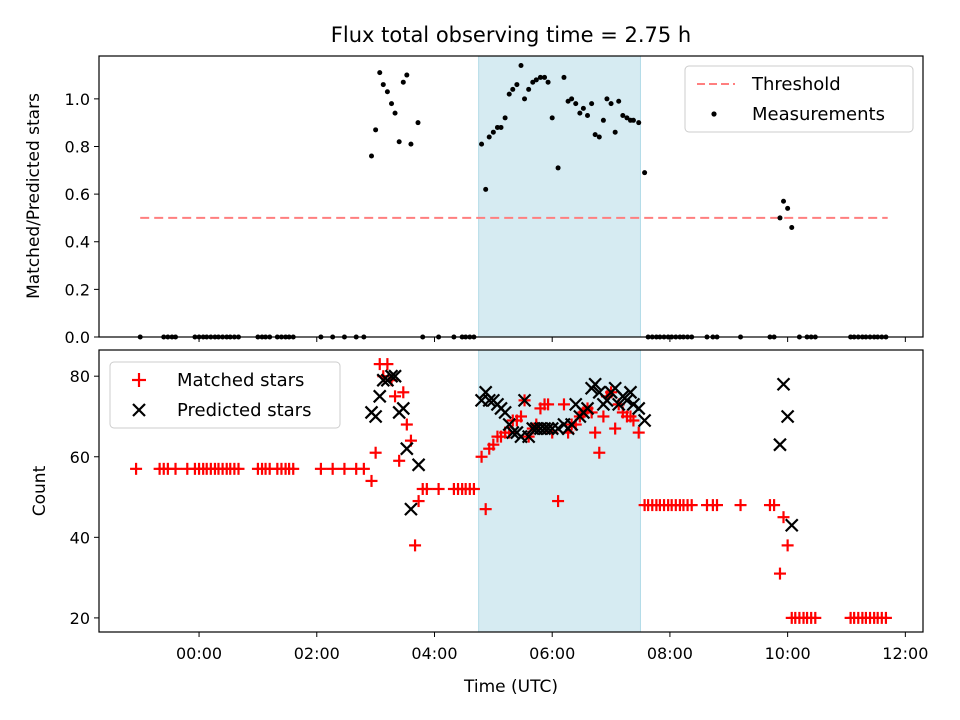 The image size is (960, 720). I want to click on bottom-legend-box, so click(225, 395).